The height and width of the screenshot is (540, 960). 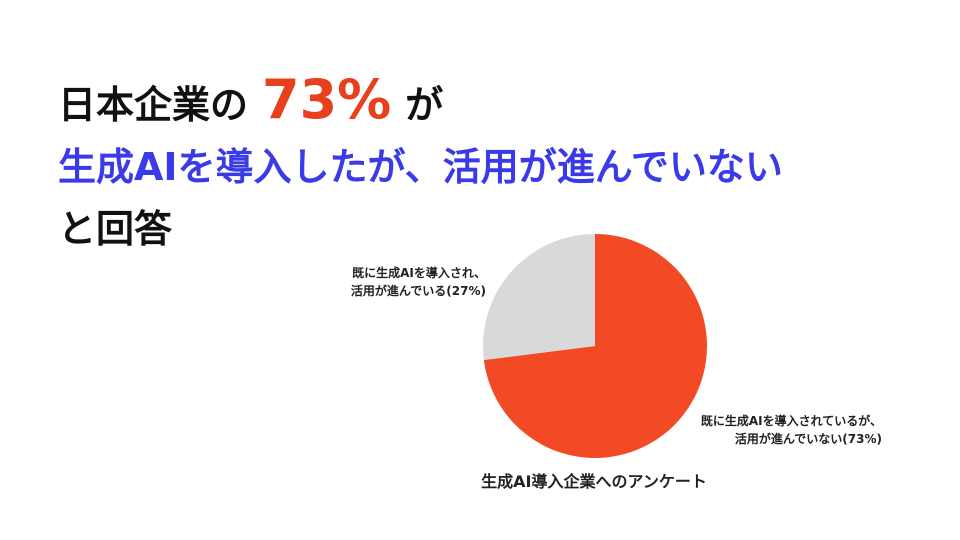 What do you see at coordinates (424, 105) in the screenshot?
I see `headline-text: が` at bounding box center [424, 105].